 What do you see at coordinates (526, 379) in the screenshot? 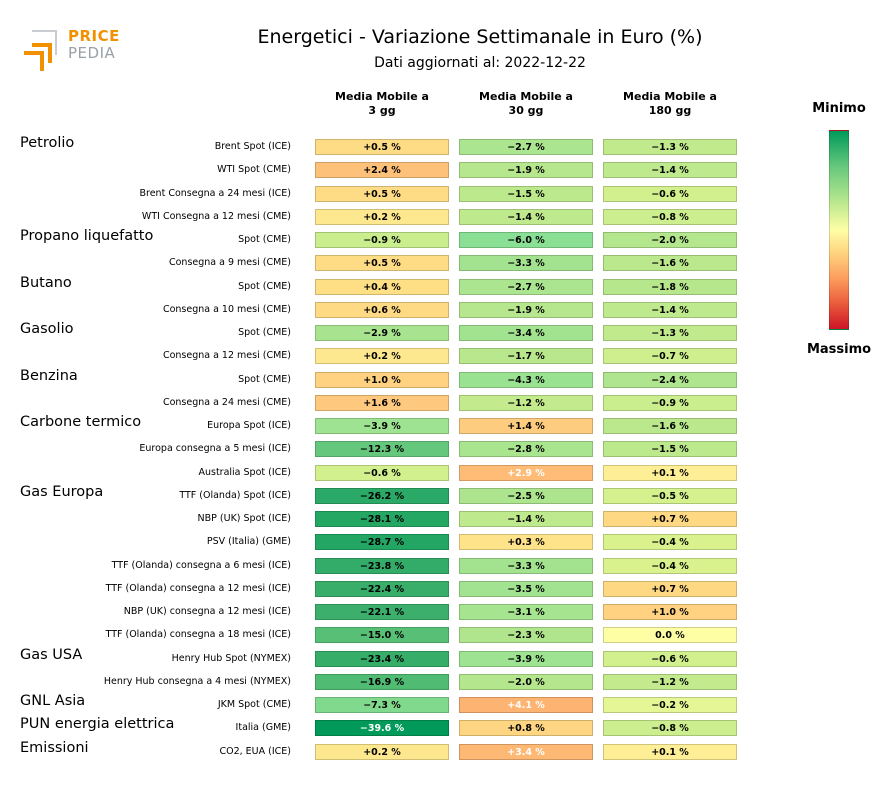
I see `heatmap-cell: −4.3 %` at bounding box center [526, 379].